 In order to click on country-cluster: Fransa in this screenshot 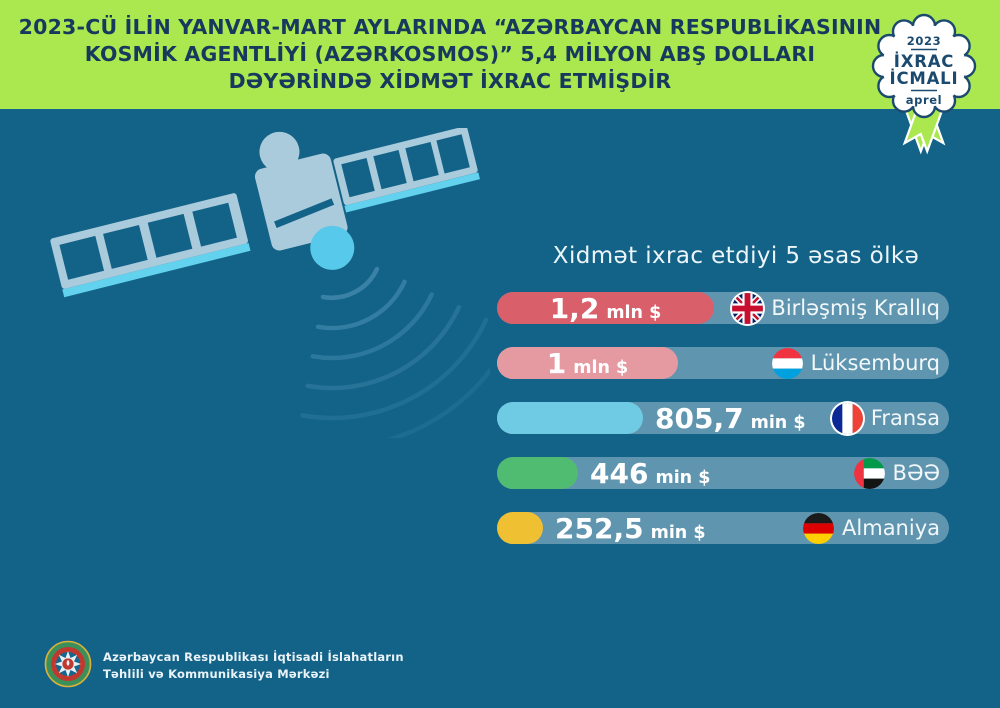, I will do `click(890, 418)`.